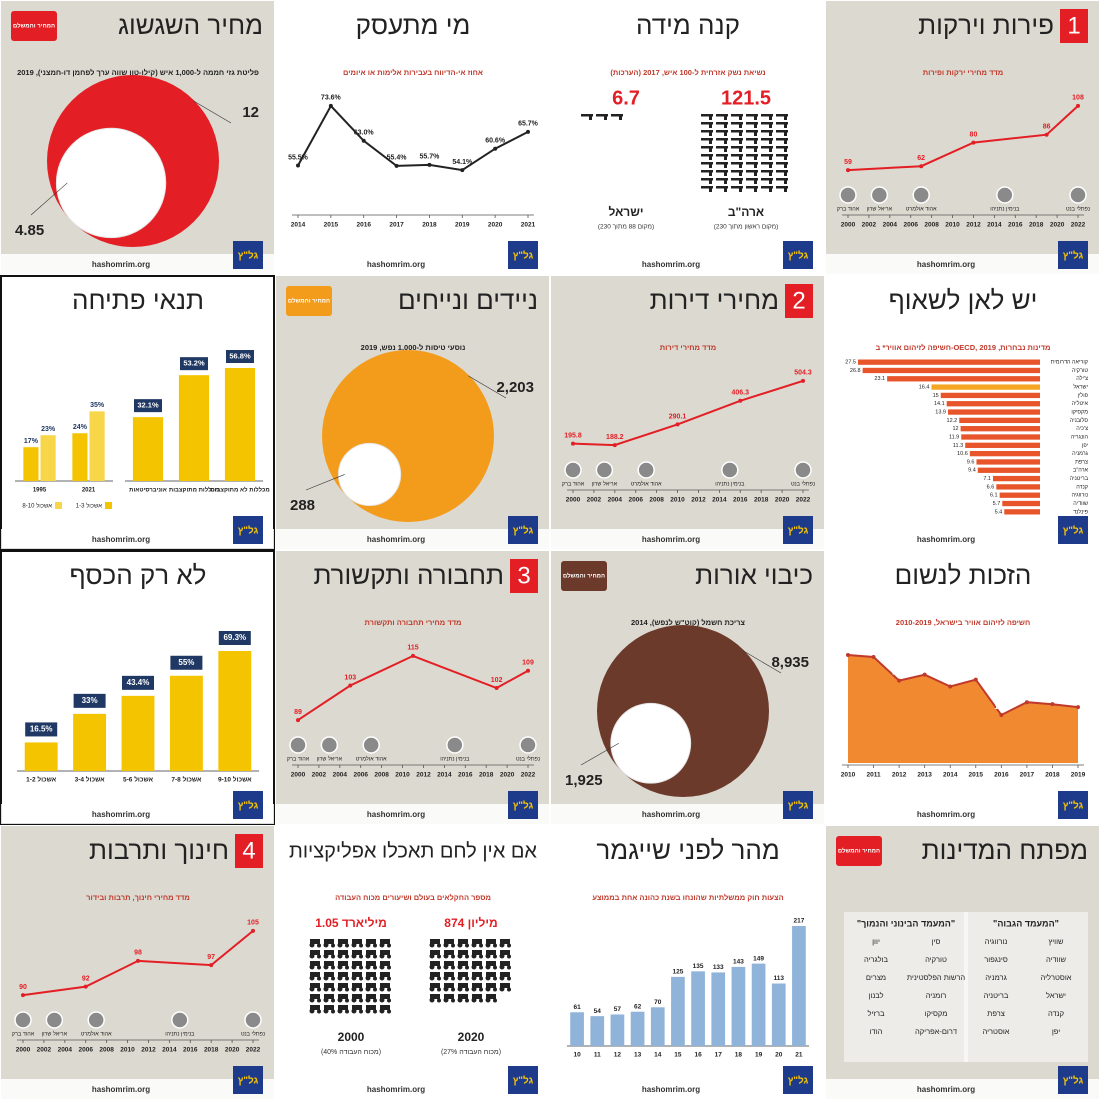 This screenshot has width=1100, height=1100. Describe the element at coordinates (106, 1050) in the screenshot. I see `x-tick-label: 2008` at that location.